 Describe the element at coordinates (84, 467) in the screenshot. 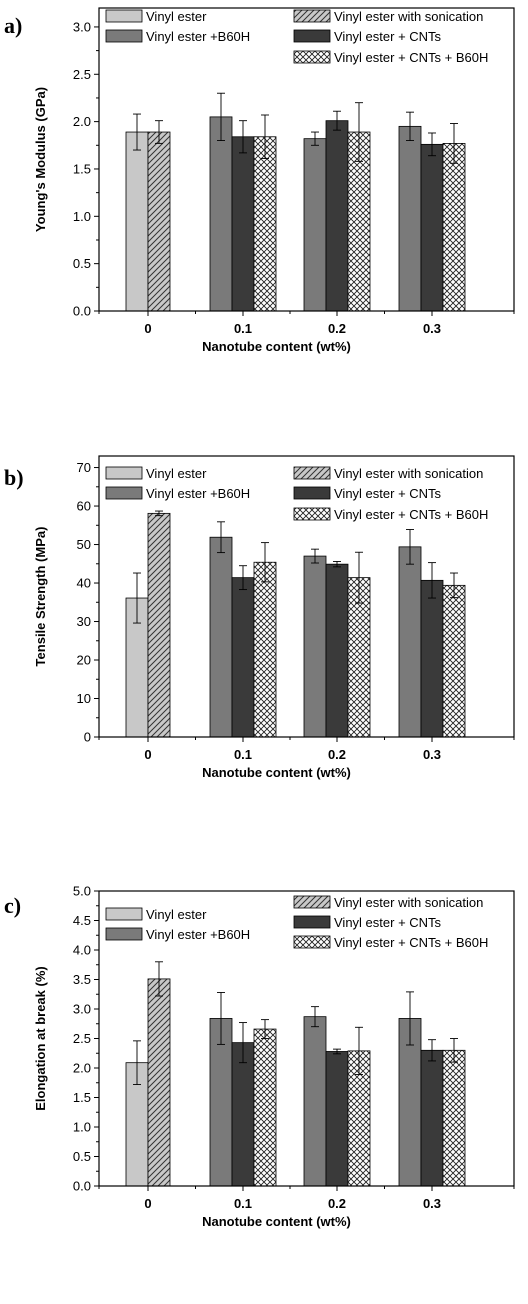

I see `y-tick-label: 70` at that location.